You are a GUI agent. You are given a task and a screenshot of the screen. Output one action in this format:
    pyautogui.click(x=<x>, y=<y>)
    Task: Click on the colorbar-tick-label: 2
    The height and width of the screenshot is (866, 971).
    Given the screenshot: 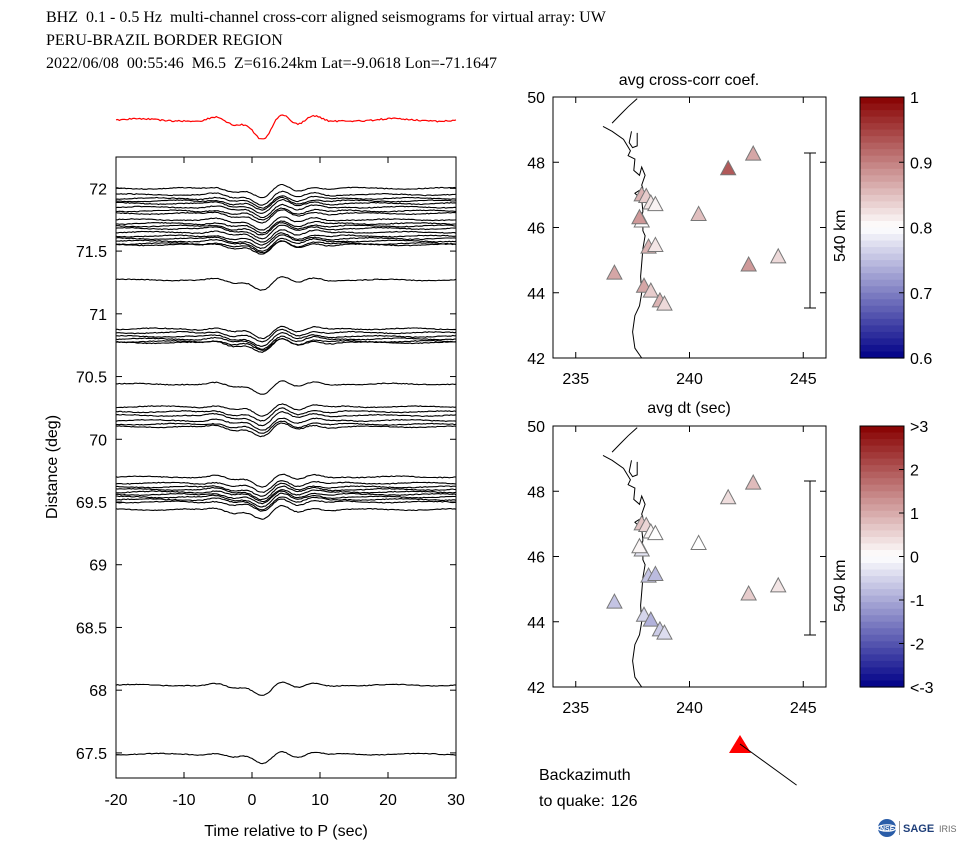 What is the action you would take?
    pyautogui.click(x=914, y=471)
    